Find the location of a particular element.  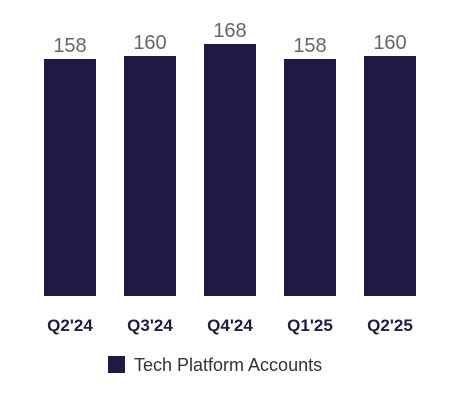

bar-Q2'25 is located at coordinates (390, 176).